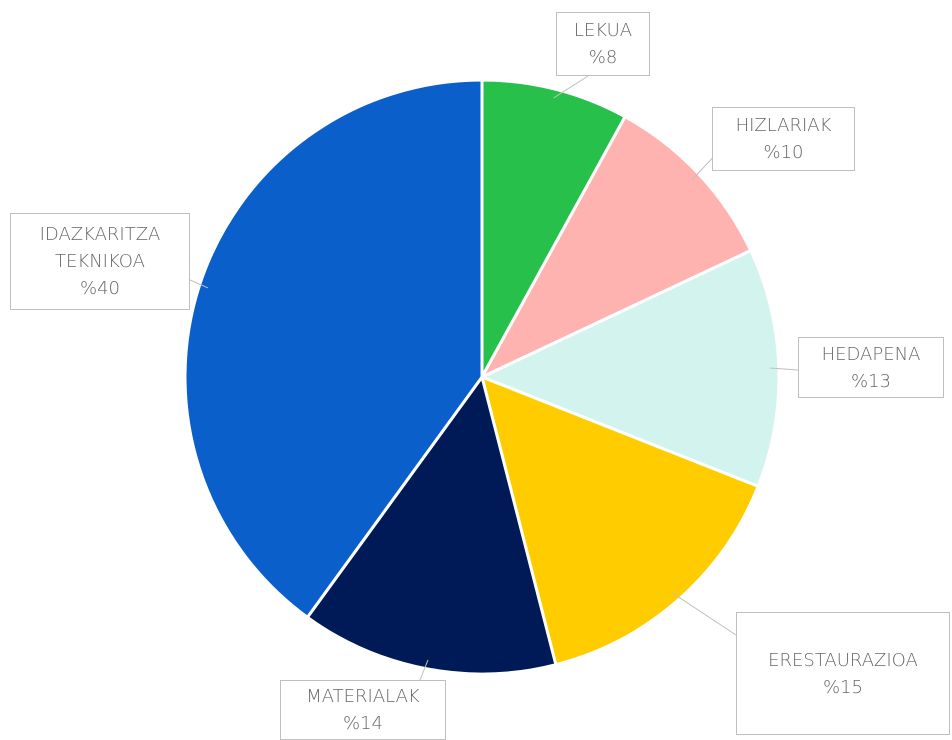 The image size is (952, 740). What do you see at coordinates (362, 723) in the screenshot?
I see `value-label: %14` at bounding box center [362, 723].